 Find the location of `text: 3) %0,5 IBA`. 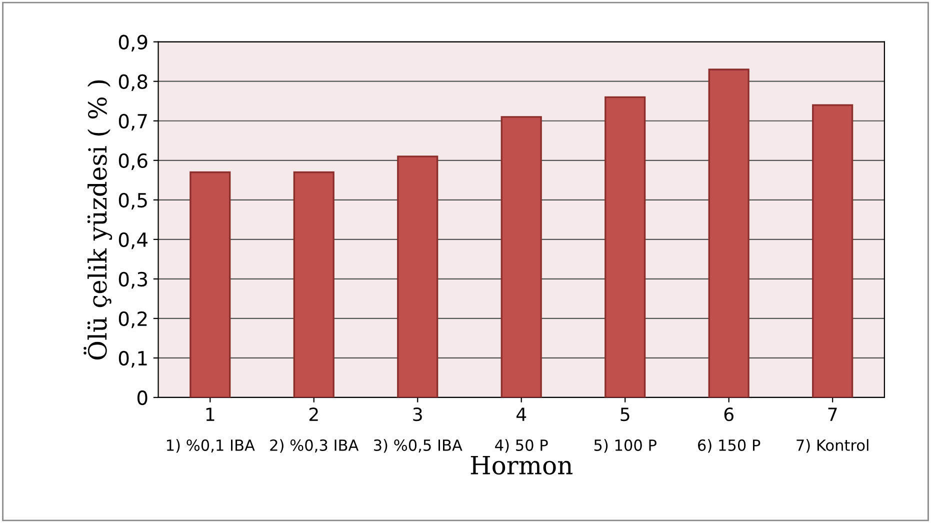

text: 3) %0,5 IBA is located at coordinates (418, 446).